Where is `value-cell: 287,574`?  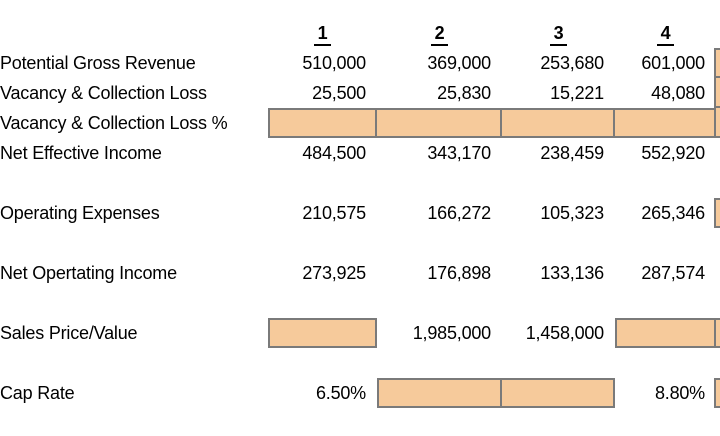
value-cell: 287,574 is located at coordinates (673, 273).